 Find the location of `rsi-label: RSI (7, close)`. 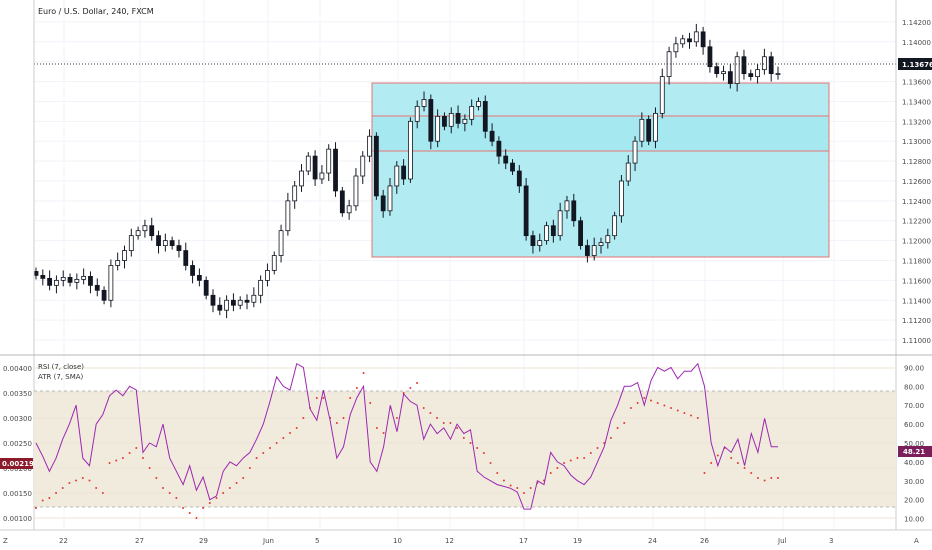

rsi-label: RSI (7, close) is located at coordinates (61, 367).